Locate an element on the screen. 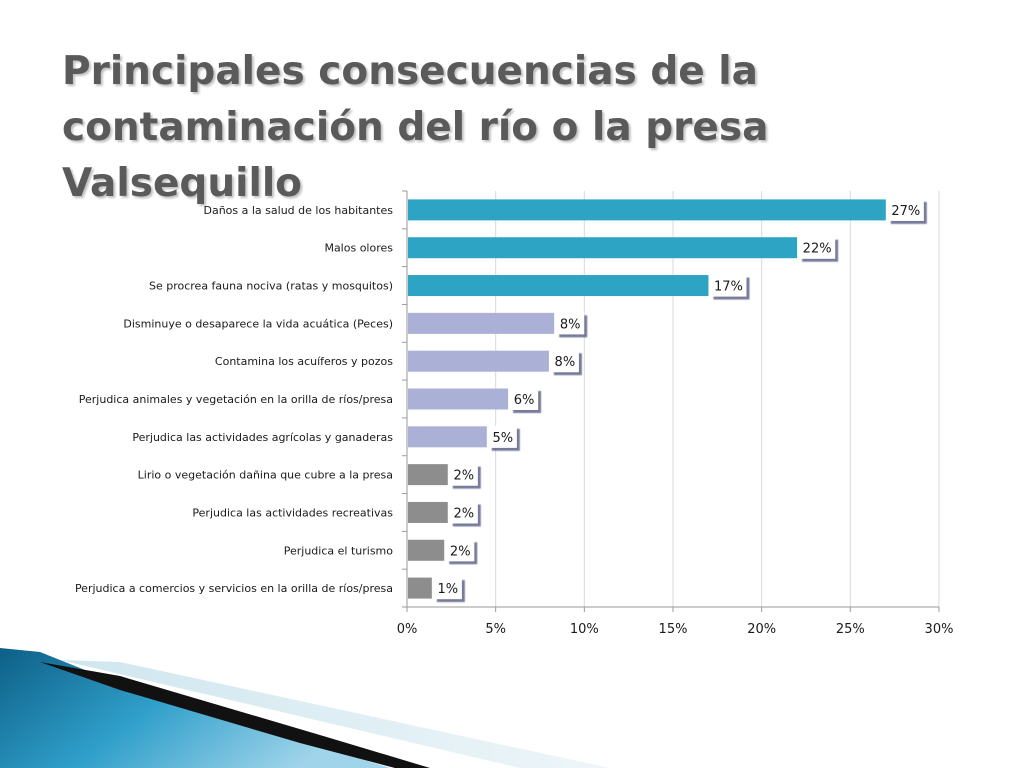 The image size is (1024, 768). data-label: 1% is located at coordinates (448, 589).